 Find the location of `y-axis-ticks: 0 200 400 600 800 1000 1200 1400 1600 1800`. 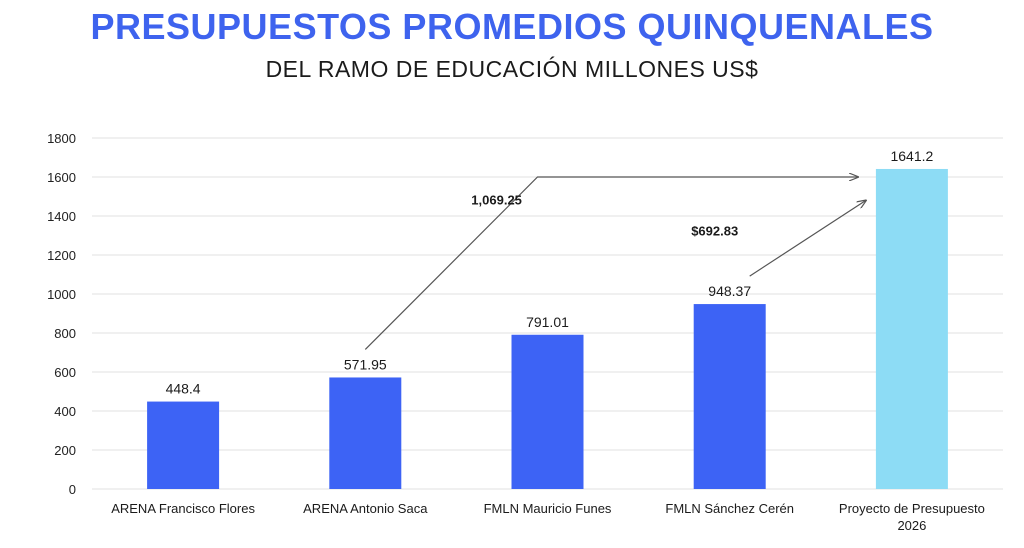

y-axis-ticks: 0 200 400 600 800 1000 1200 1400 1600 1800 is located at coordinates (61, 314).